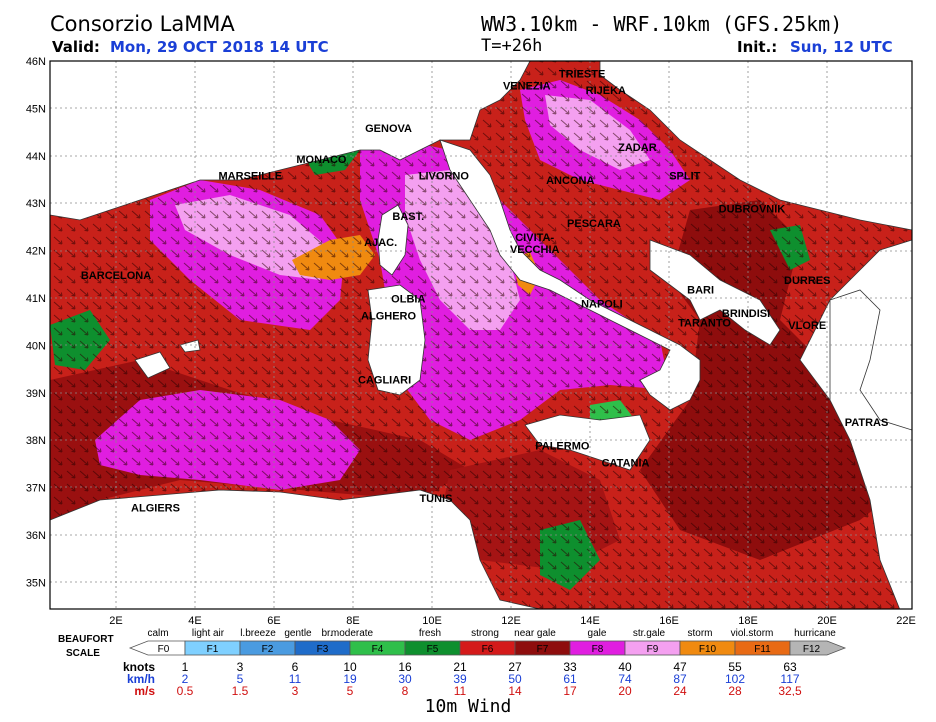 The height and width of the screenshot is (722, 936). Describe the element at coordinates (408, 217) in the screenshot. I see `city-label: BAST.` at that location.